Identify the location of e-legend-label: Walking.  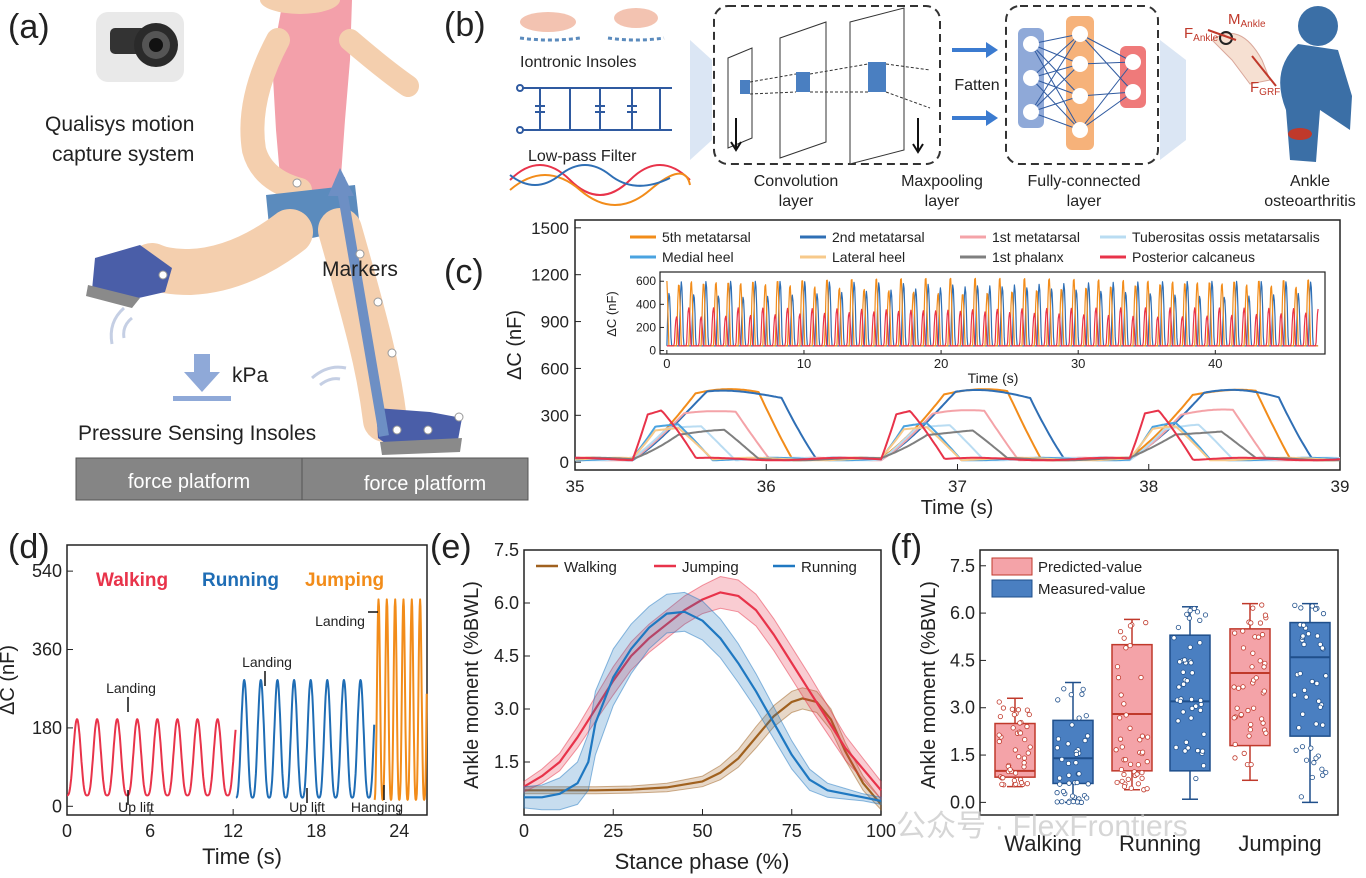
(590, 567).